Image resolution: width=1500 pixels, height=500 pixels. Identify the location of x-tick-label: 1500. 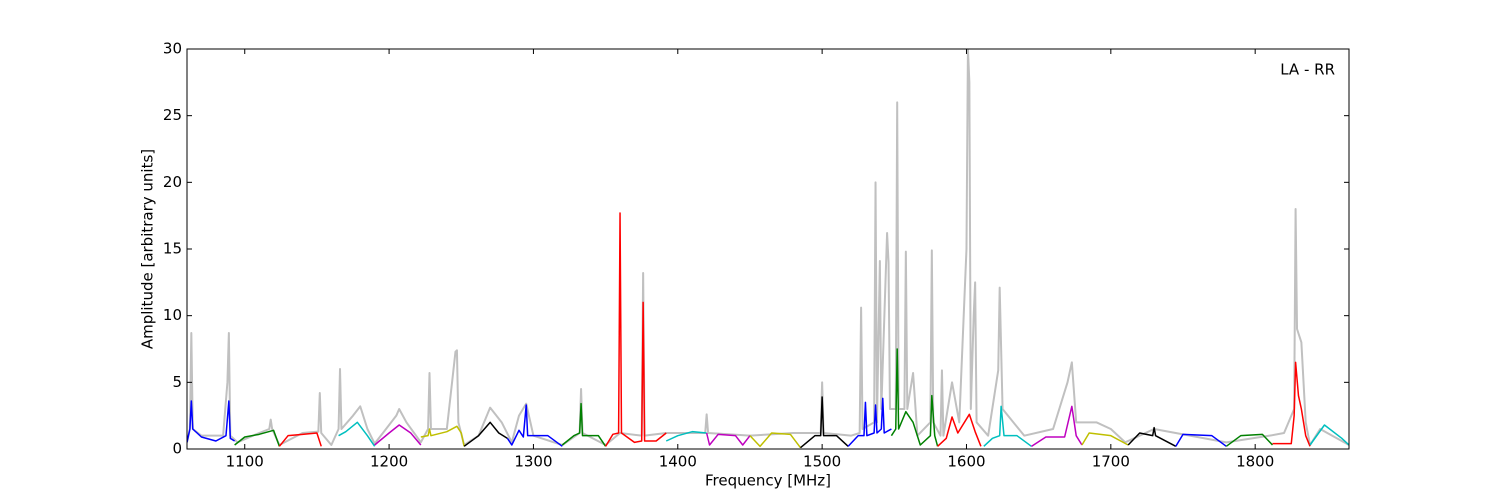
(822, 462).